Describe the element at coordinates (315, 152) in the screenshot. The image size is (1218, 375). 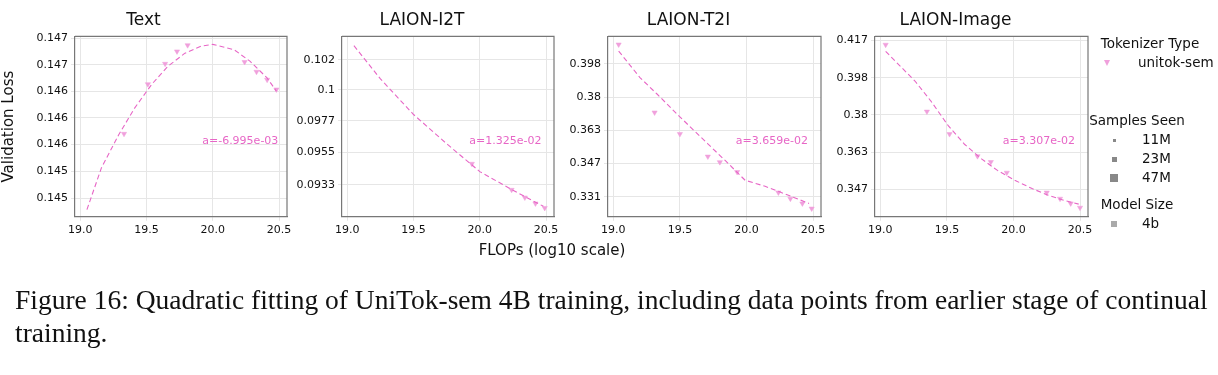
I see `y-tick-label: 0.0955` at that location.